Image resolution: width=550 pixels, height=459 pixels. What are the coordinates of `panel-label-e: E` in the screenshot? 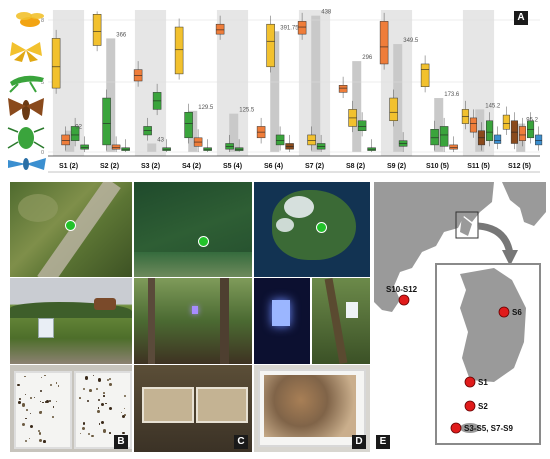 It's located at (383, 442).